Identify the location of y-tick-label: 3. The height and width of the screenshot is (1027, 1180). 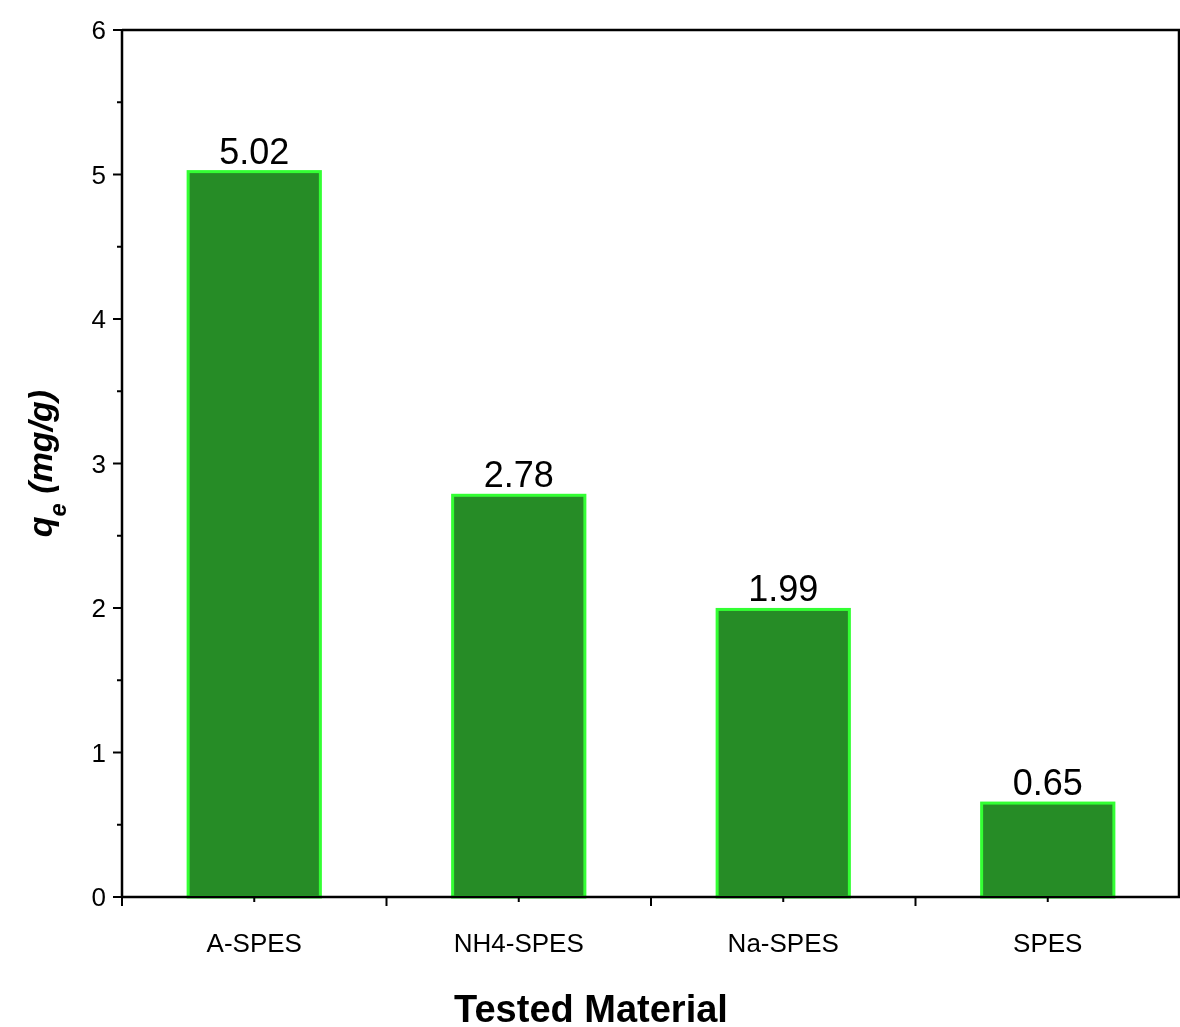
(98, 463).